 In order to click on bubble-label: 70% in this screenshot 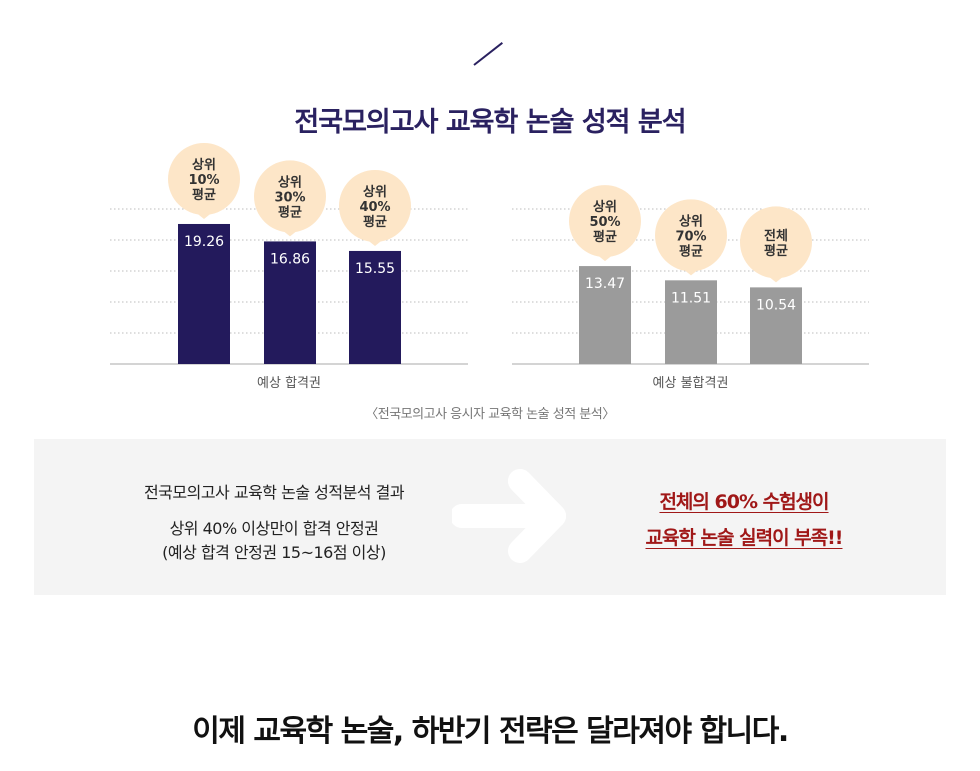, I will do `click(690, 236)`.